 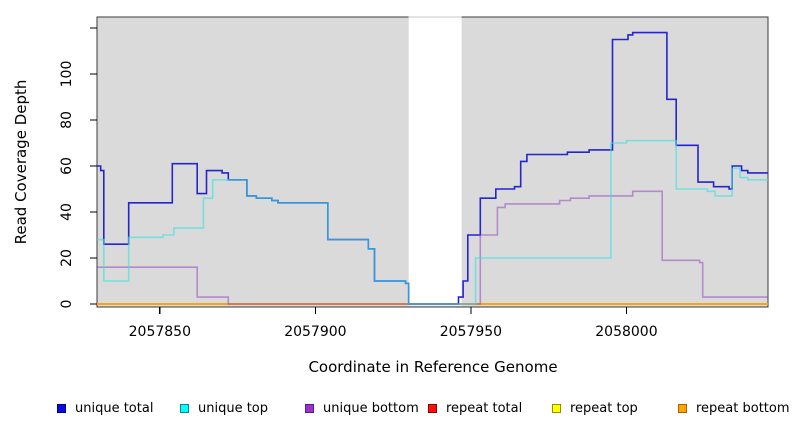 I want to click on legend-item-unique-top: unique top, so click(x=224, y=408).